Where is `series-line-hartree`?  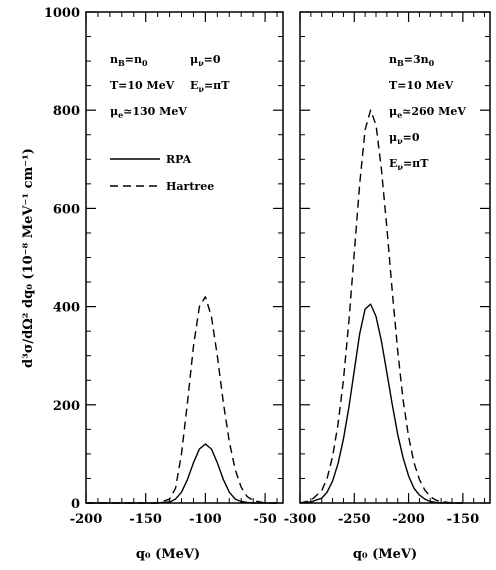
series-line-hartree is located at coordinates (181, 400).